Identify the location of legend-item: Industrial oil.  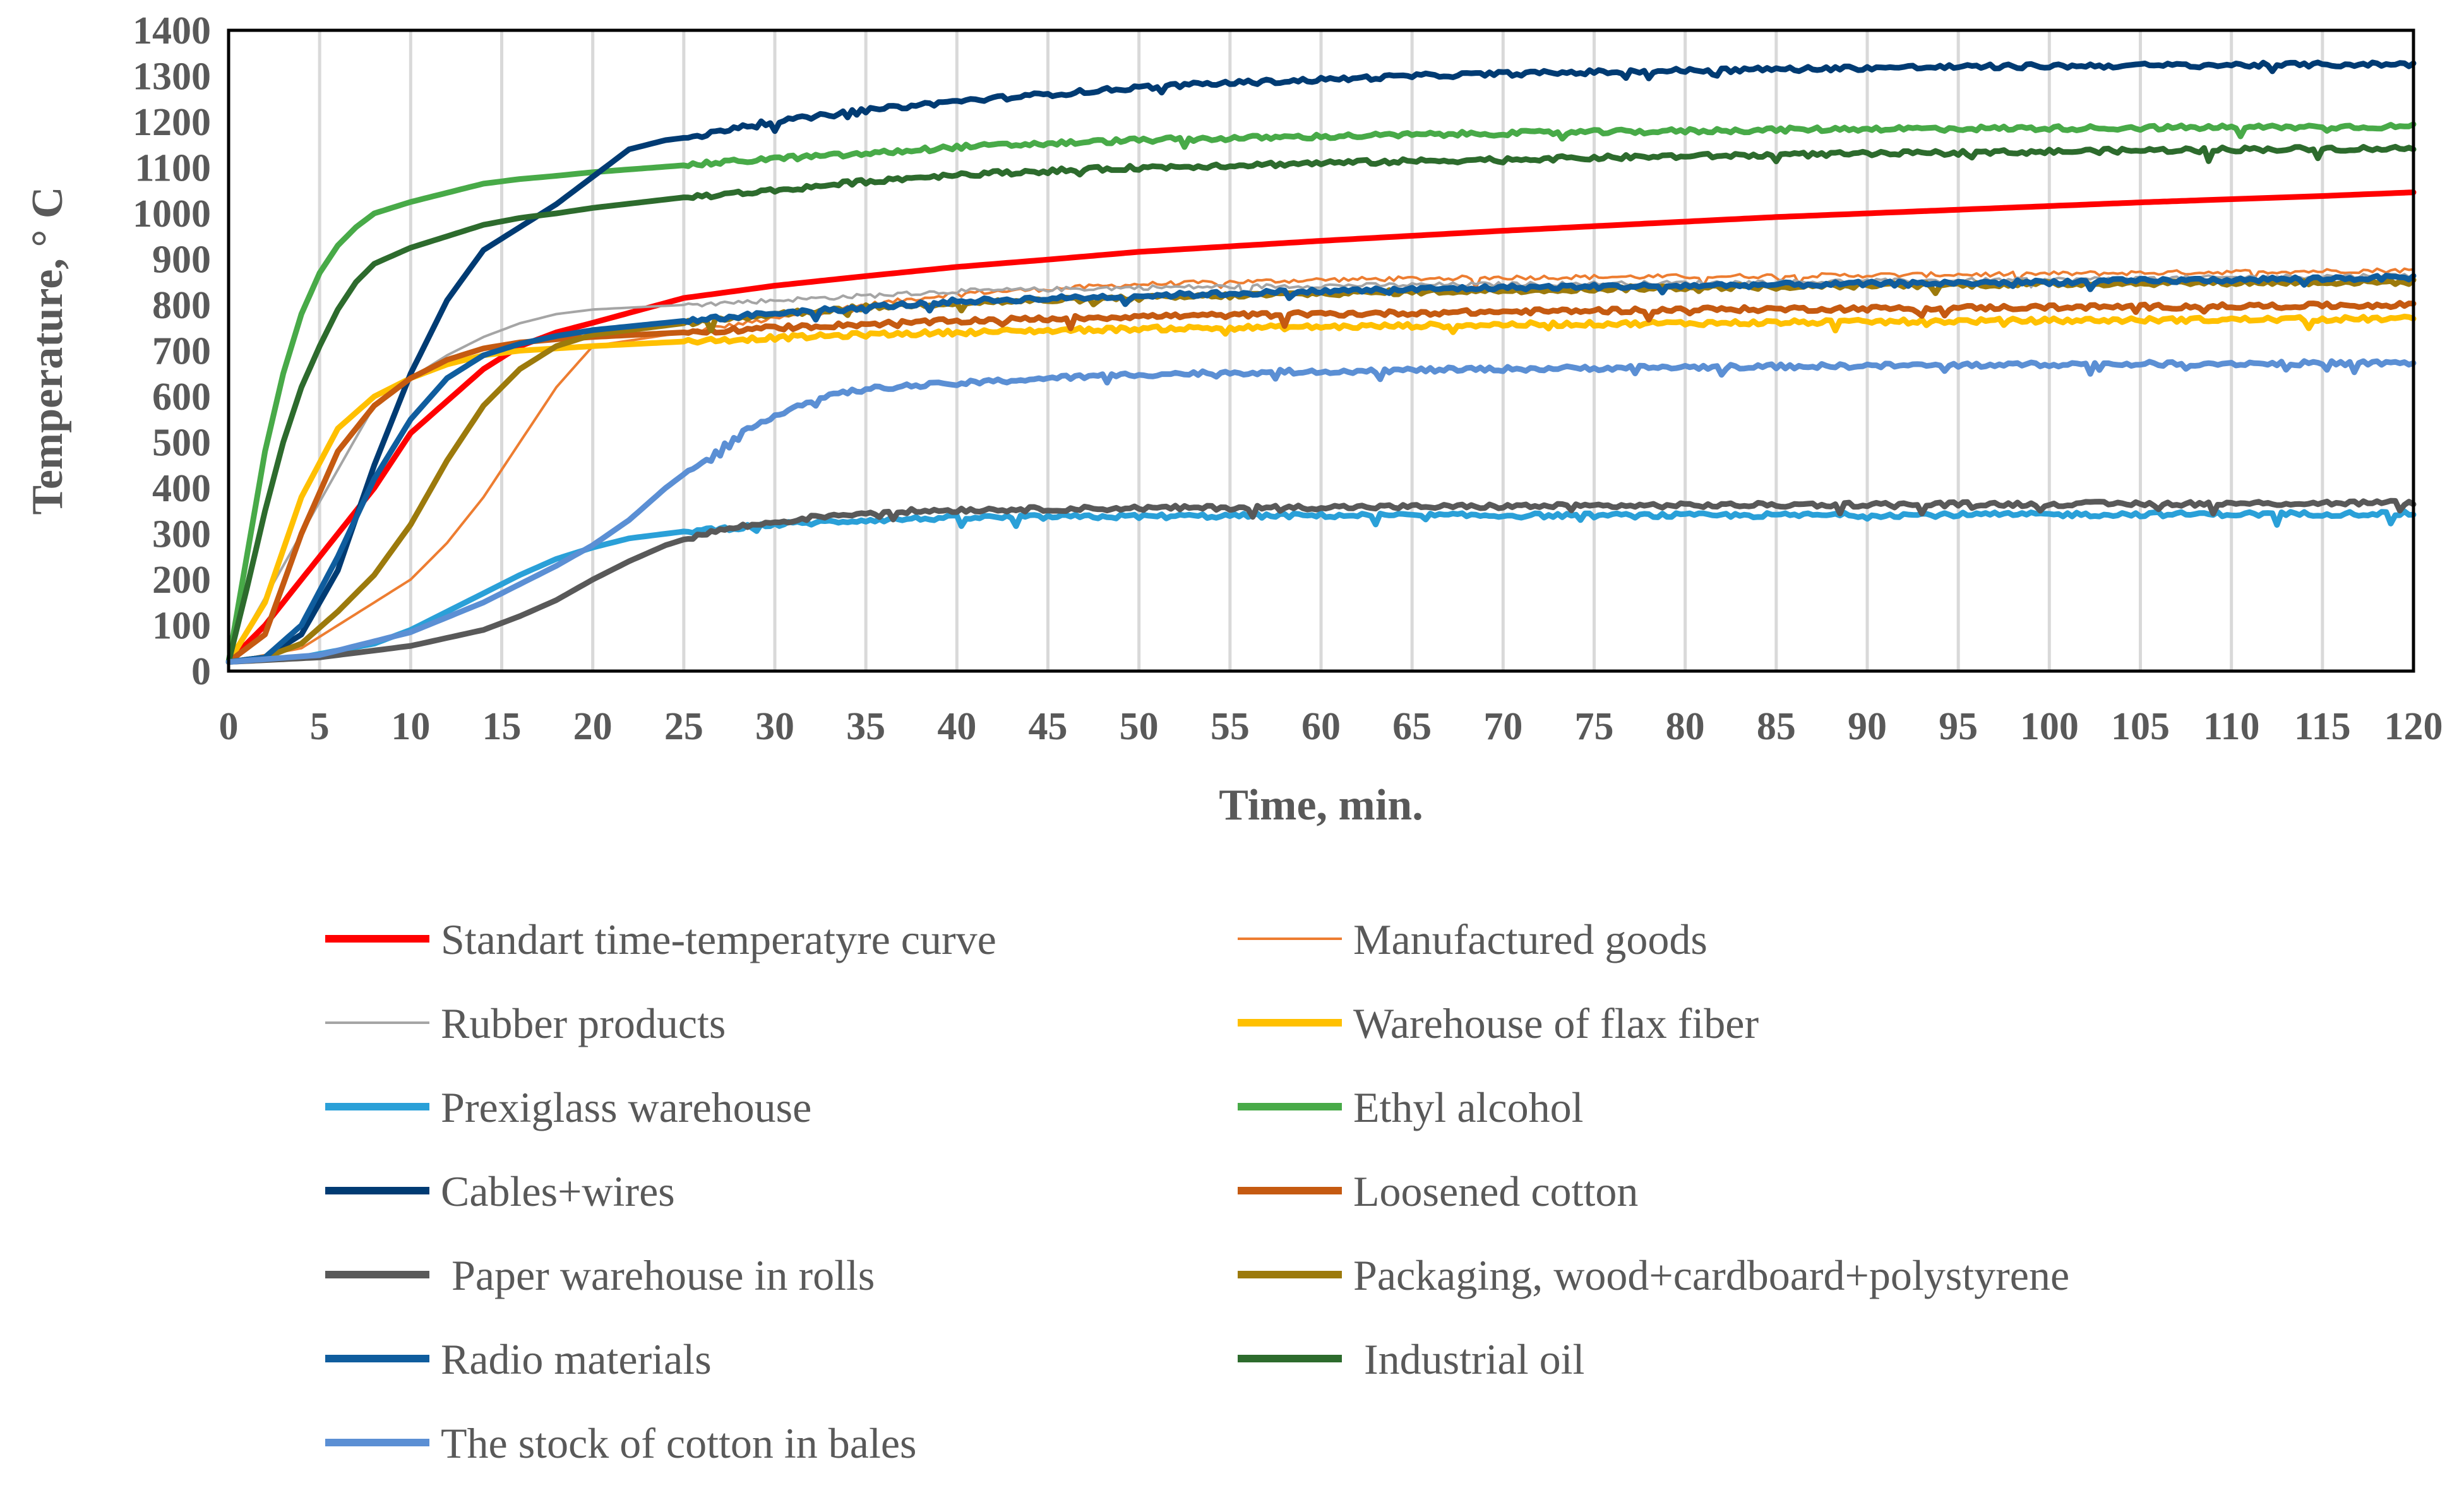
(1411, 1359).